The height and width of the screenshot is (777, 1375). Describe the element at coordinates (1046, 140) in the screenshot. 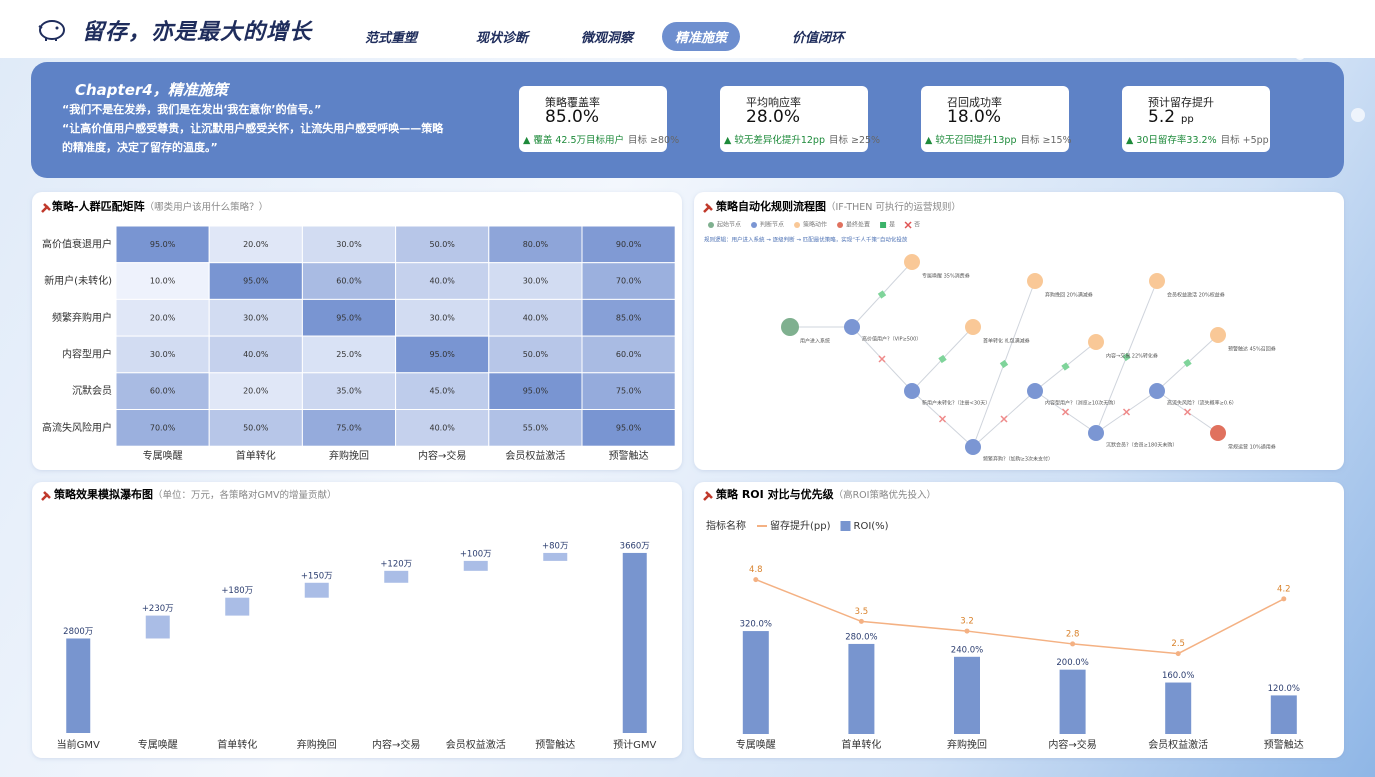

I see `kpi-target: 目标 ≥15%` at that location.